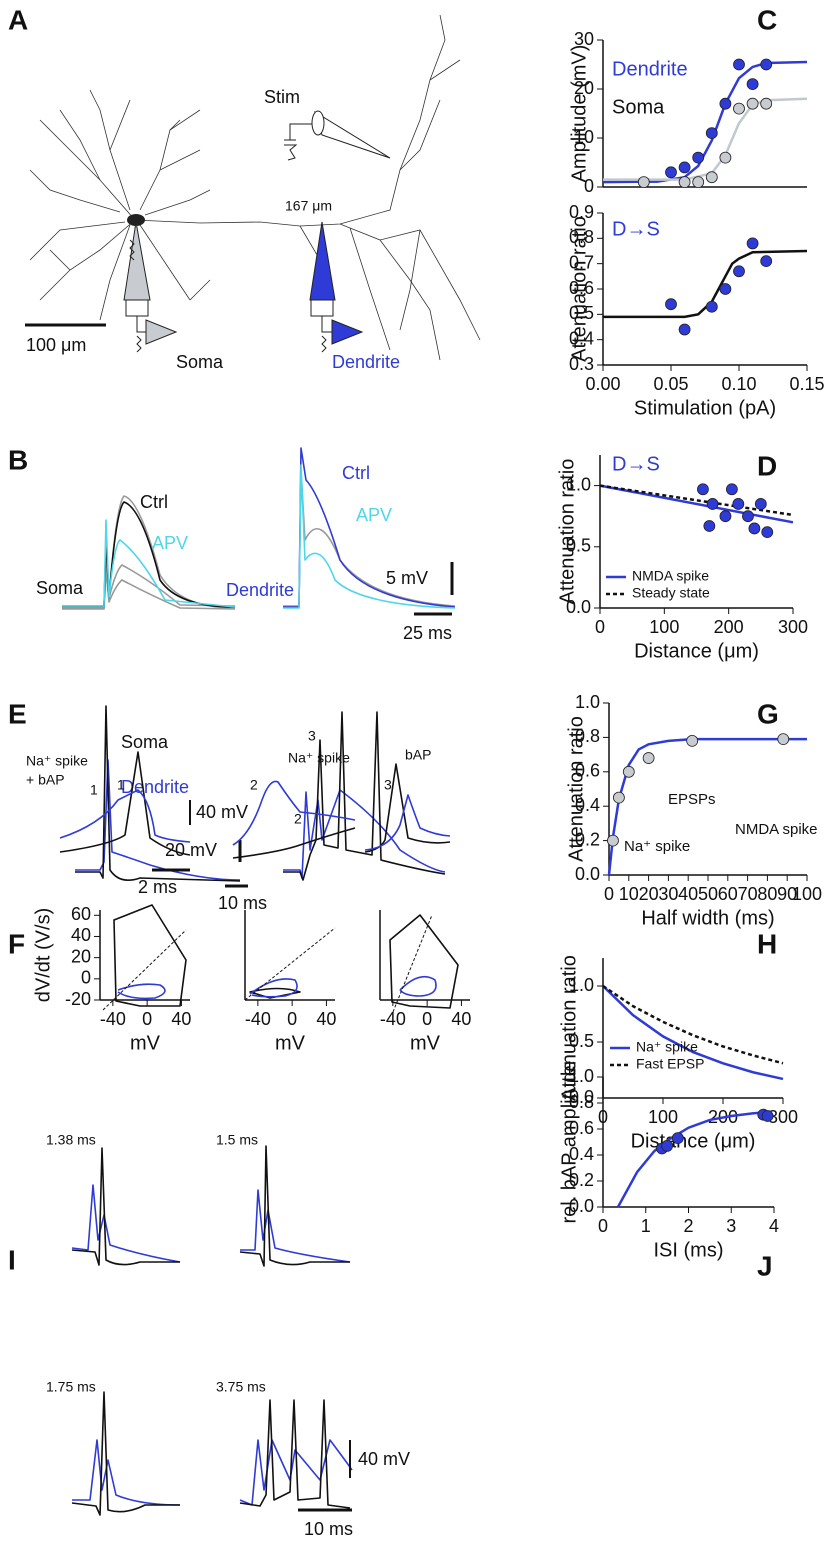  I want to click on label: 1, so click(121, 785).